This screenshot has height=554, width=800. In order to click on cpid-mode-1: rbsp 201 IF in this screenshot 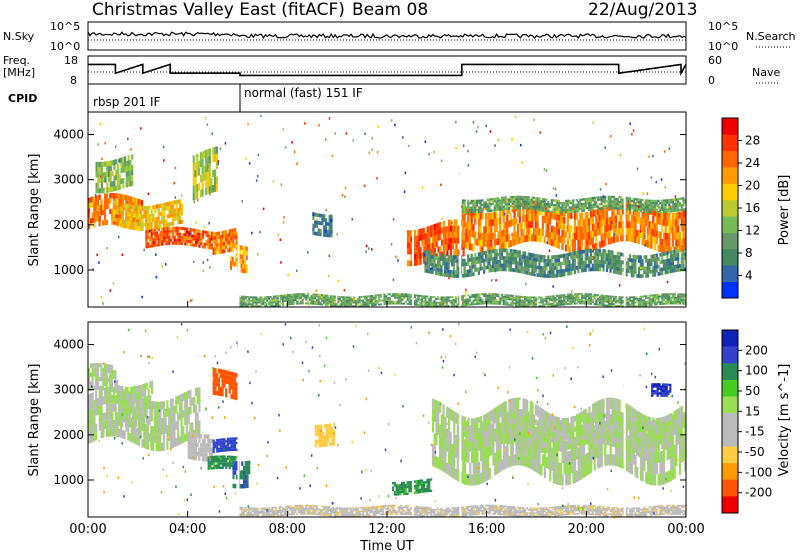, I will do `click(126, 102)`.